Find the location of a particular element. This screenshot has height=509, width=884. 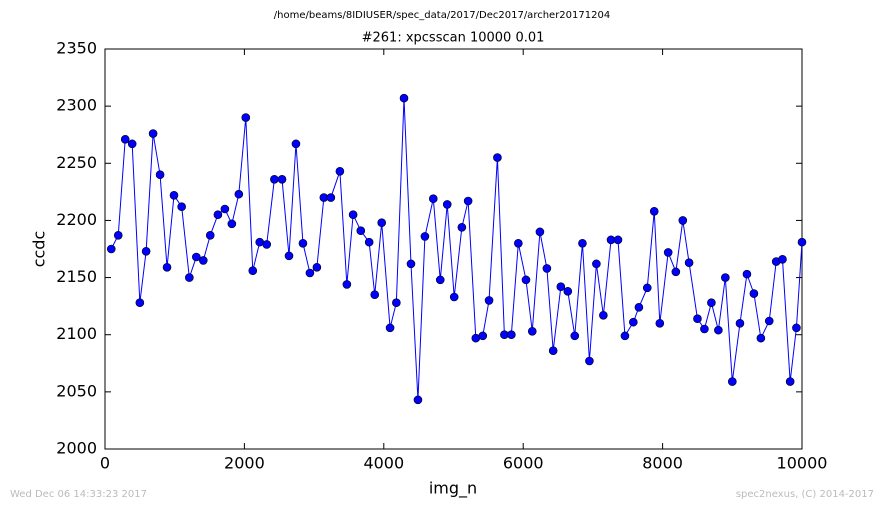

y-tick-label: 2200 is located at coordinates (76, 219).